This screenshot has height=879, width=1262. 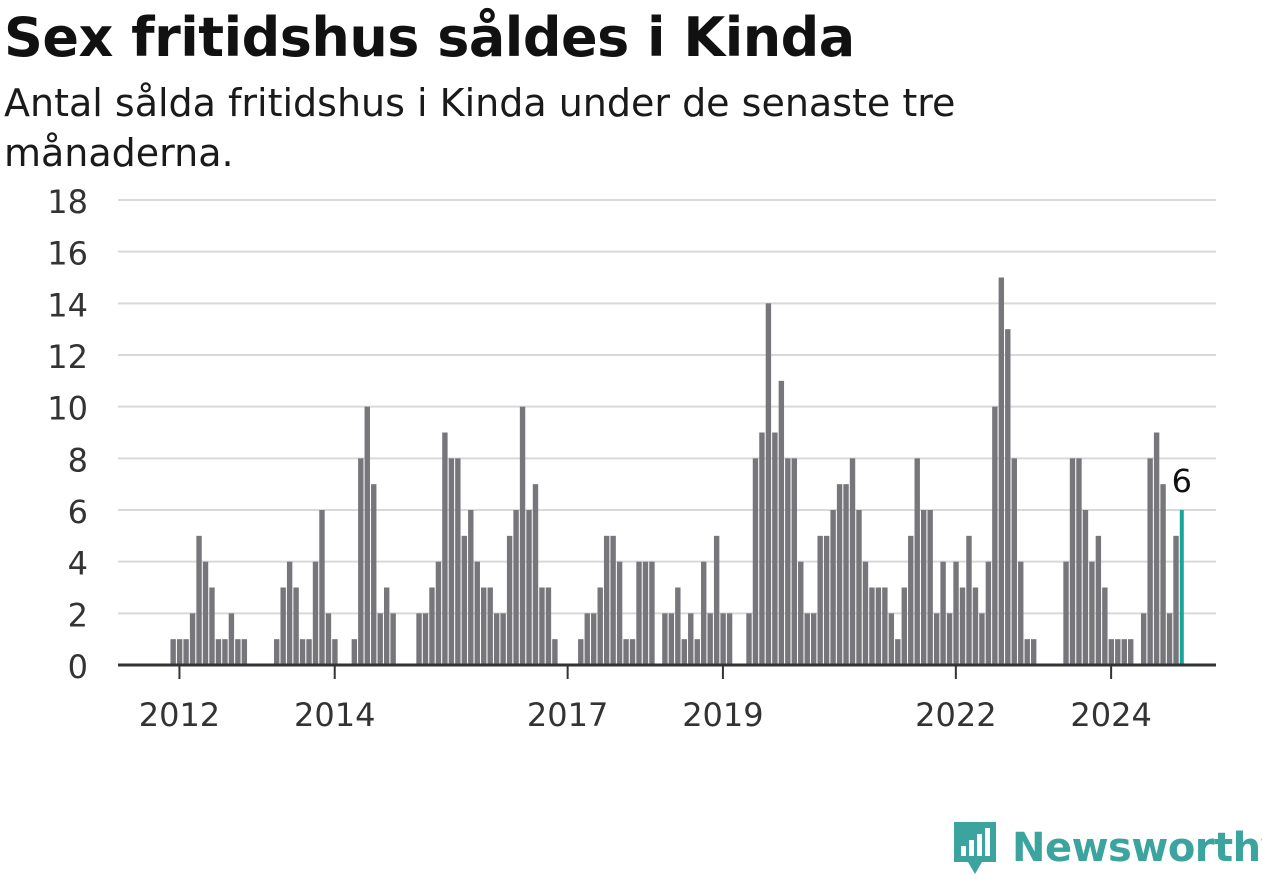 What do you see at coordinates (67, 357) in the screenshot?
I see `y-tick-label: 12` at bounding box center [67, 357].